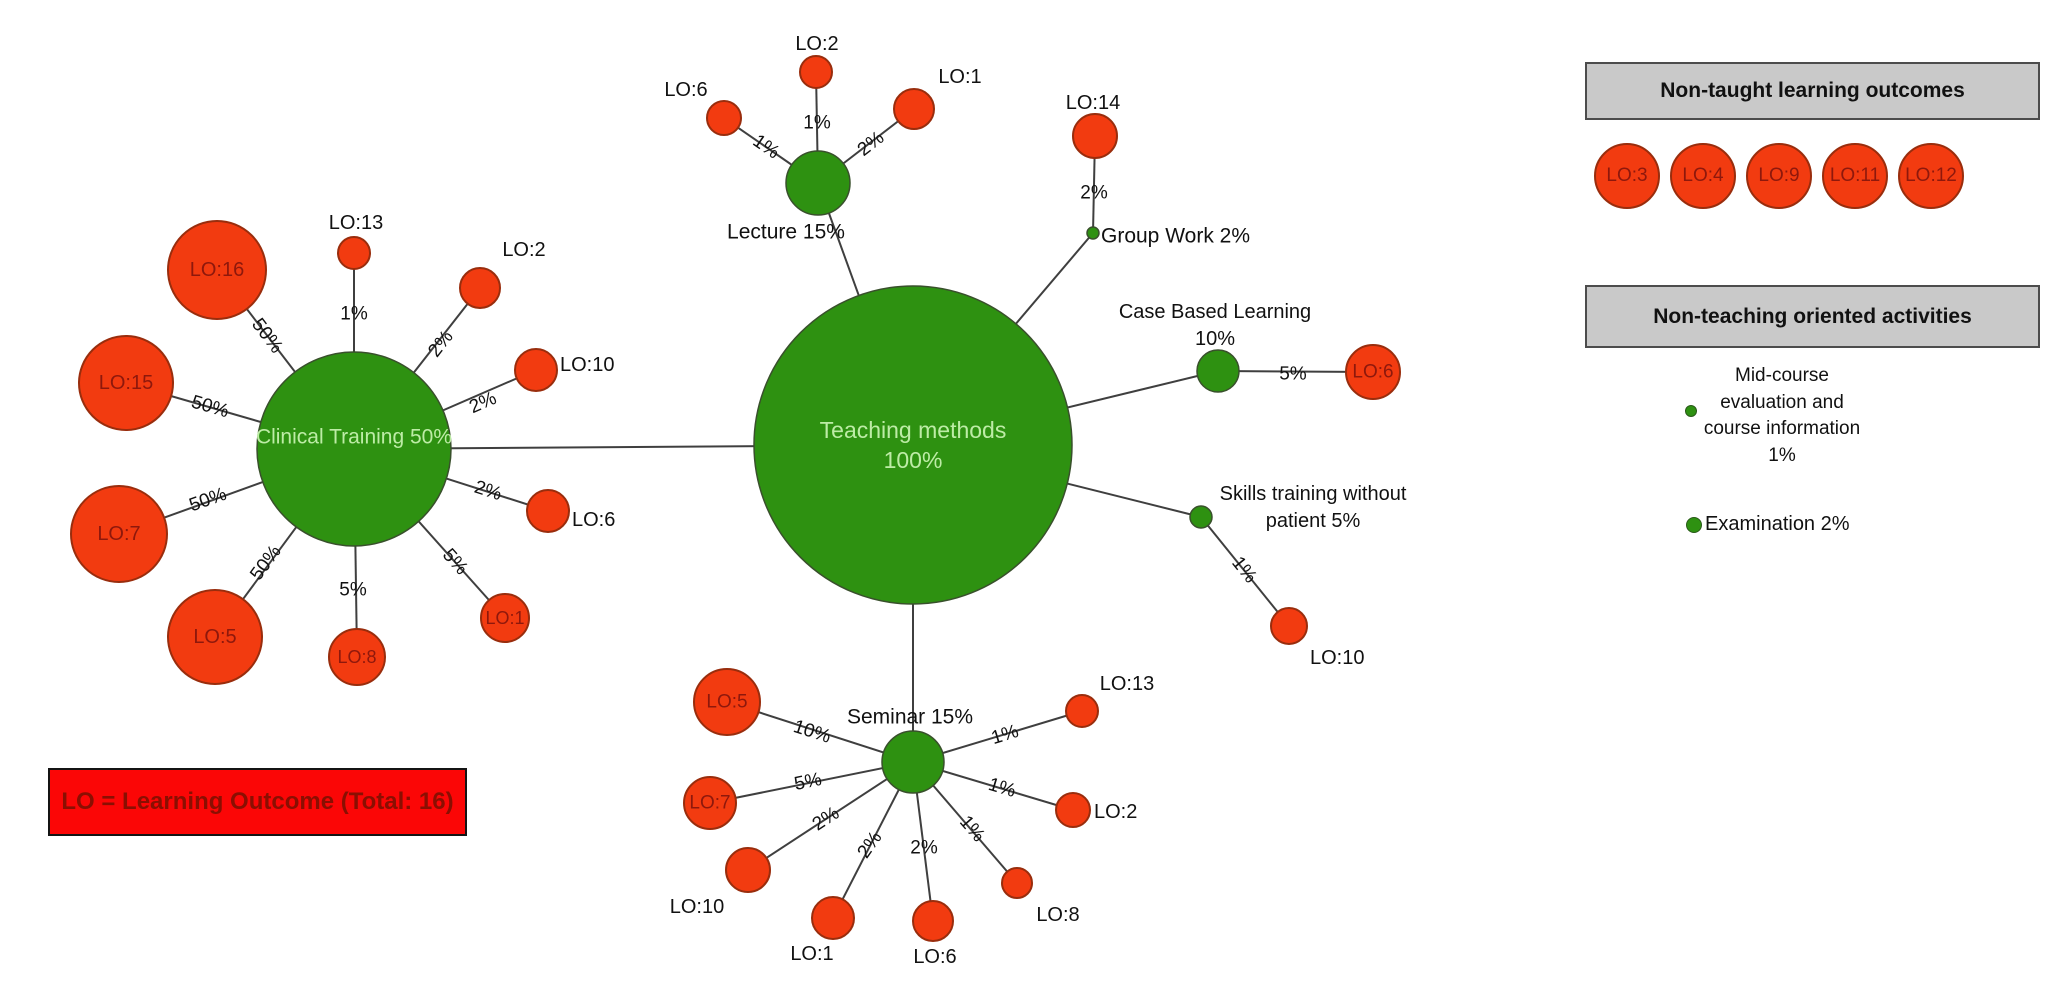 The width and height of the screenshot is (2059, 1001). Describe the element at coordinates (1293, 373) in the screenshot. I see `edge-label-case-cb-lo6: 5%` at that location.